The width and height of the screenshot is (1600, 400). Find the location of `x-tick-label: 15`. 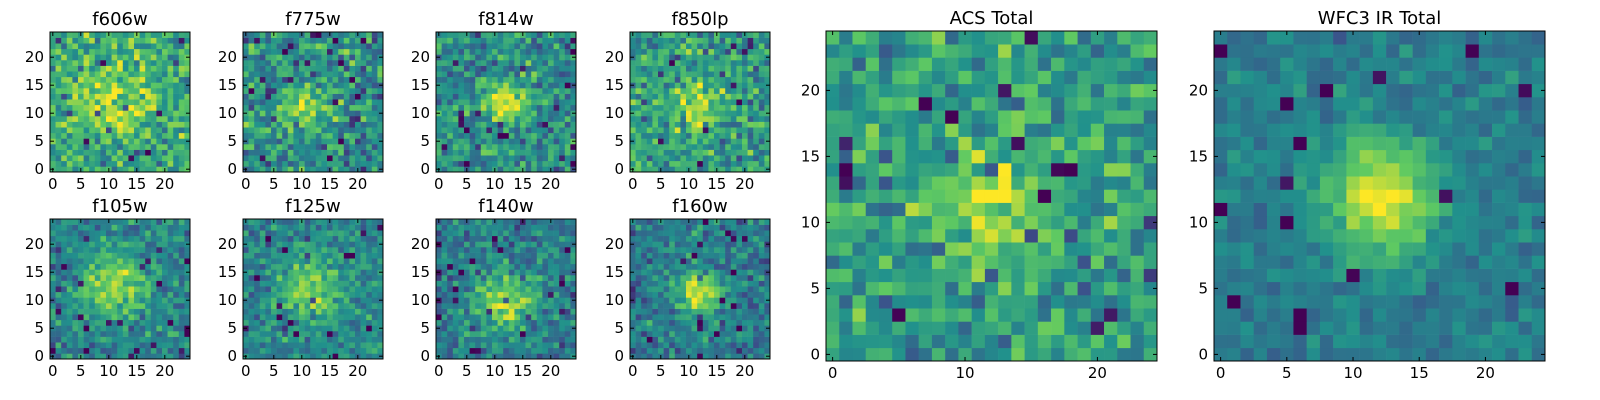

x-tick-label: 15 is located at coordinates (716, 184).